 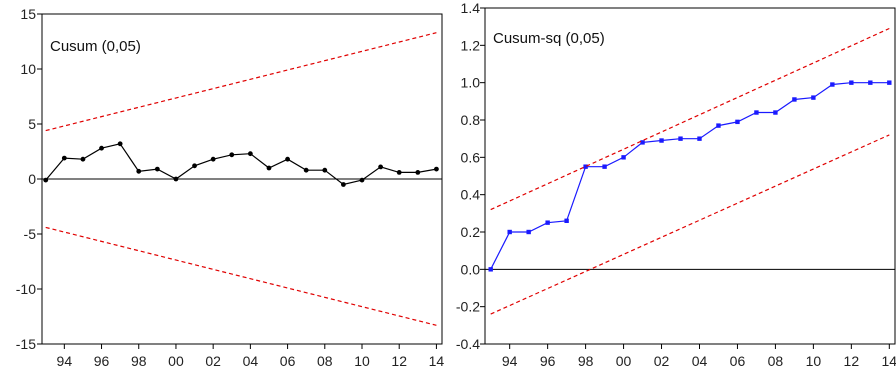 What do you see at coordinates (471, 232) in the screenshot?
I see `y-tick-label: 0.2` at bounding box center [471, 232].